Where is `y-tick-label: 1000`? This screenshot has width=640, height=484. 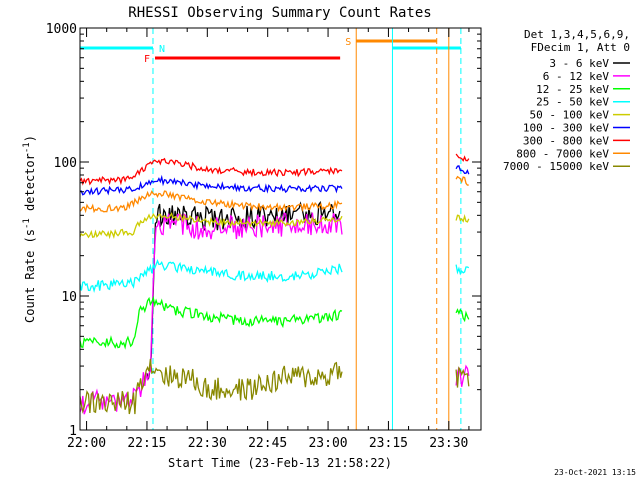 y-tick-label: 1000 is located at coordinates (61, 29).